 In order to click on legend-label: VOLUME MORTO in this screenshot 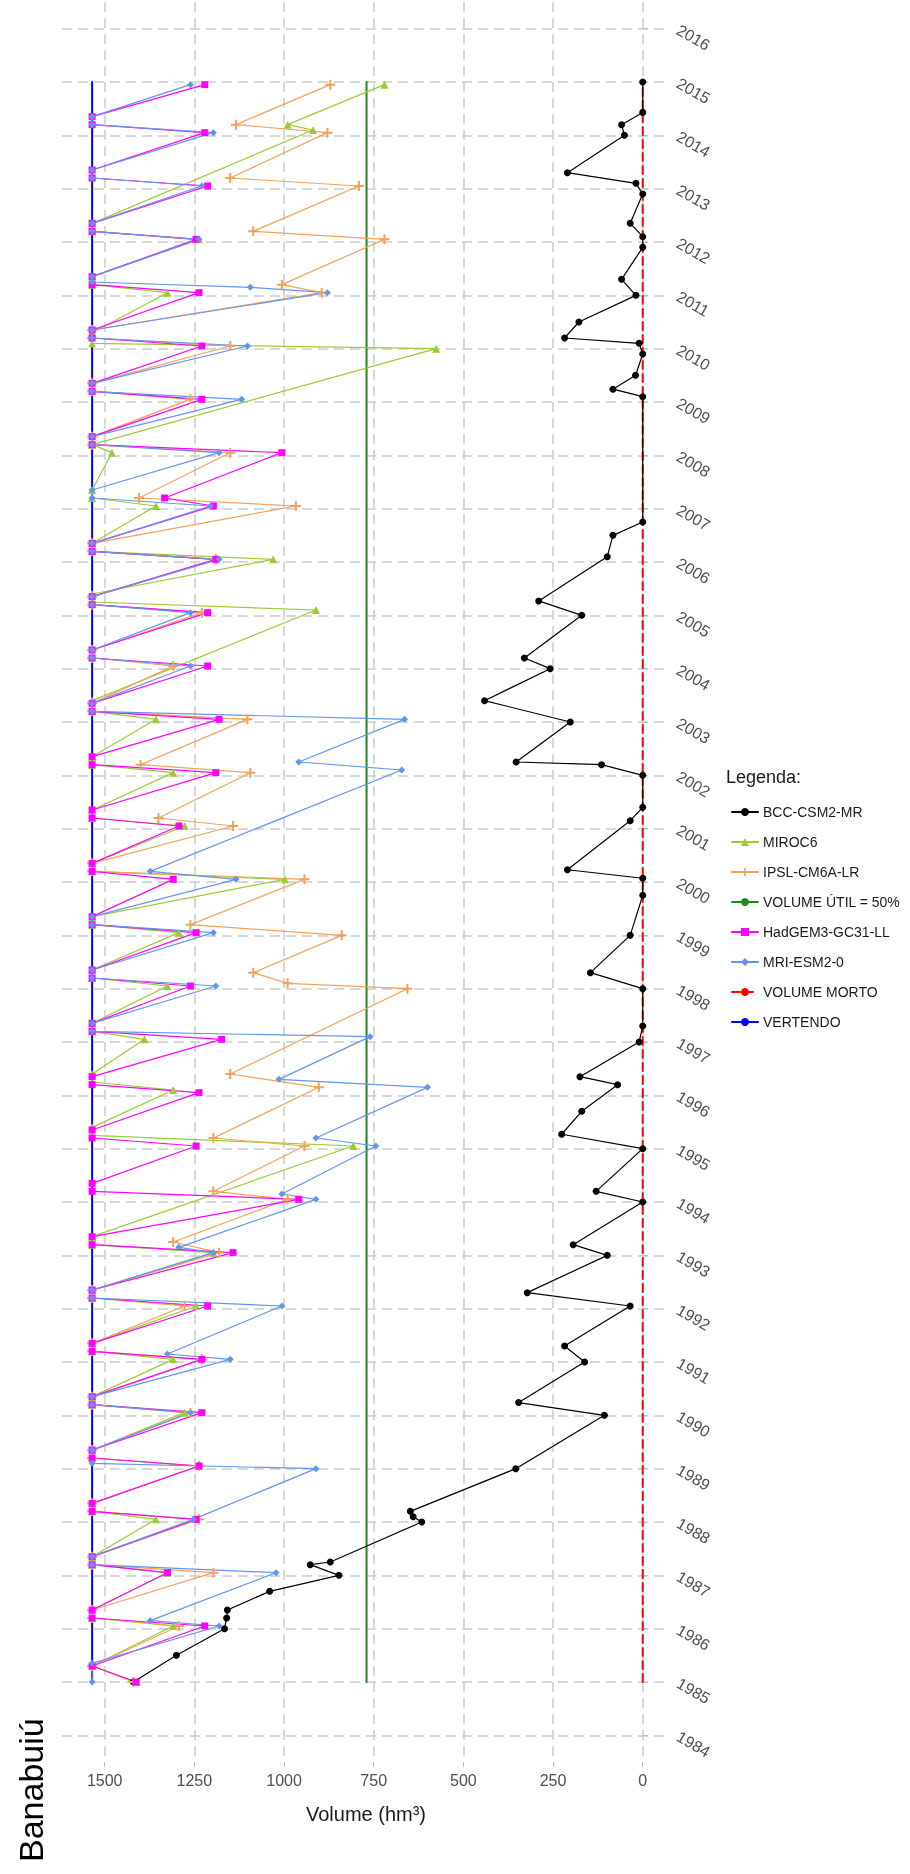, I will do `click(820, 992)`.